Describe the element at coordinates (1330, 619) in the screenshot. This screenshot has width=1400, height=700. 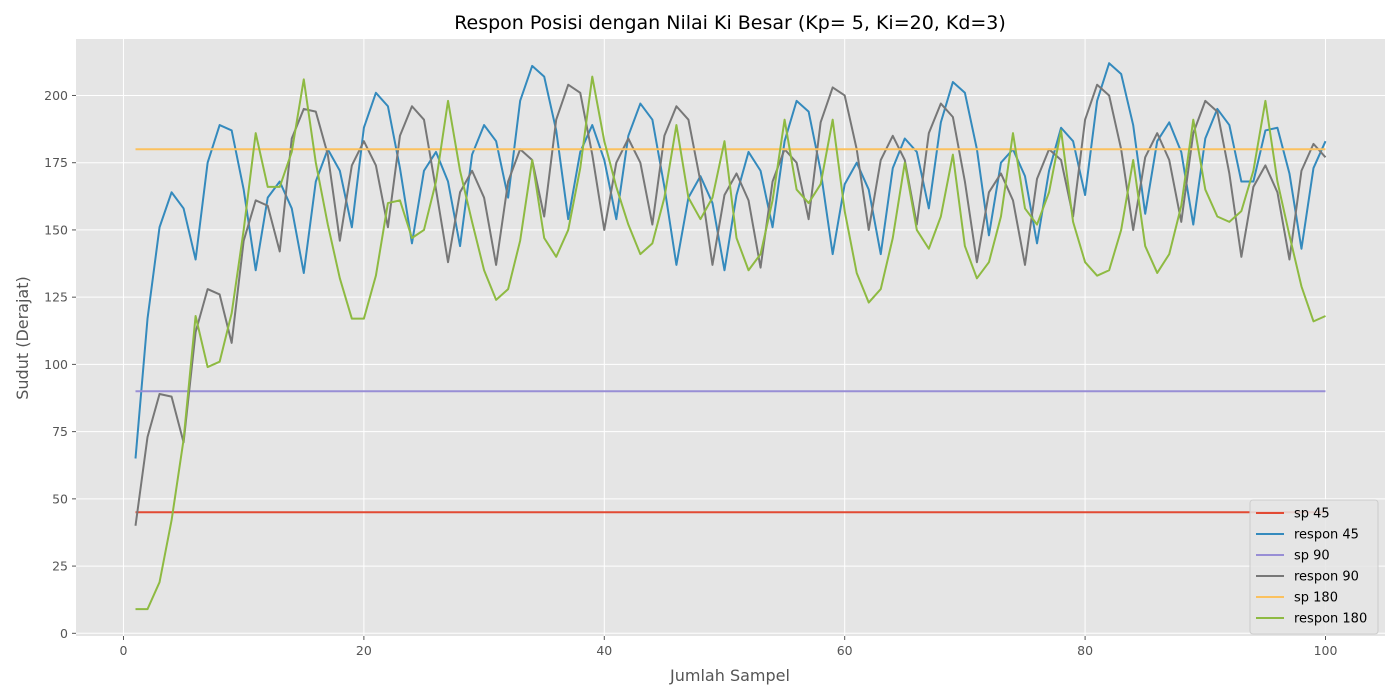
I see `legend-label-respon-180: respon 180` at that location.